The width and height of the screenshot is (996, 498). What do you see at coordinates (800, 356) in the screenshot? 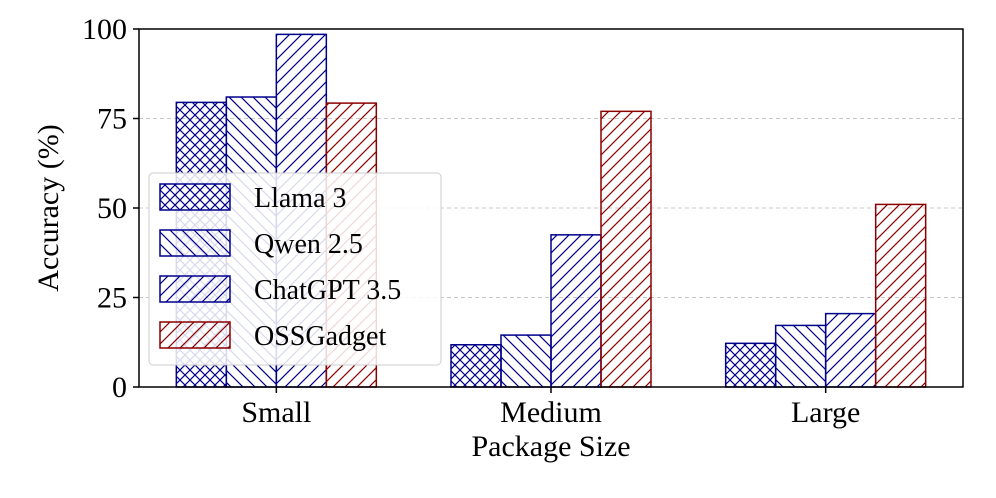
I see `bar-qwen-2-5-large` at bounding box center [800, 356].